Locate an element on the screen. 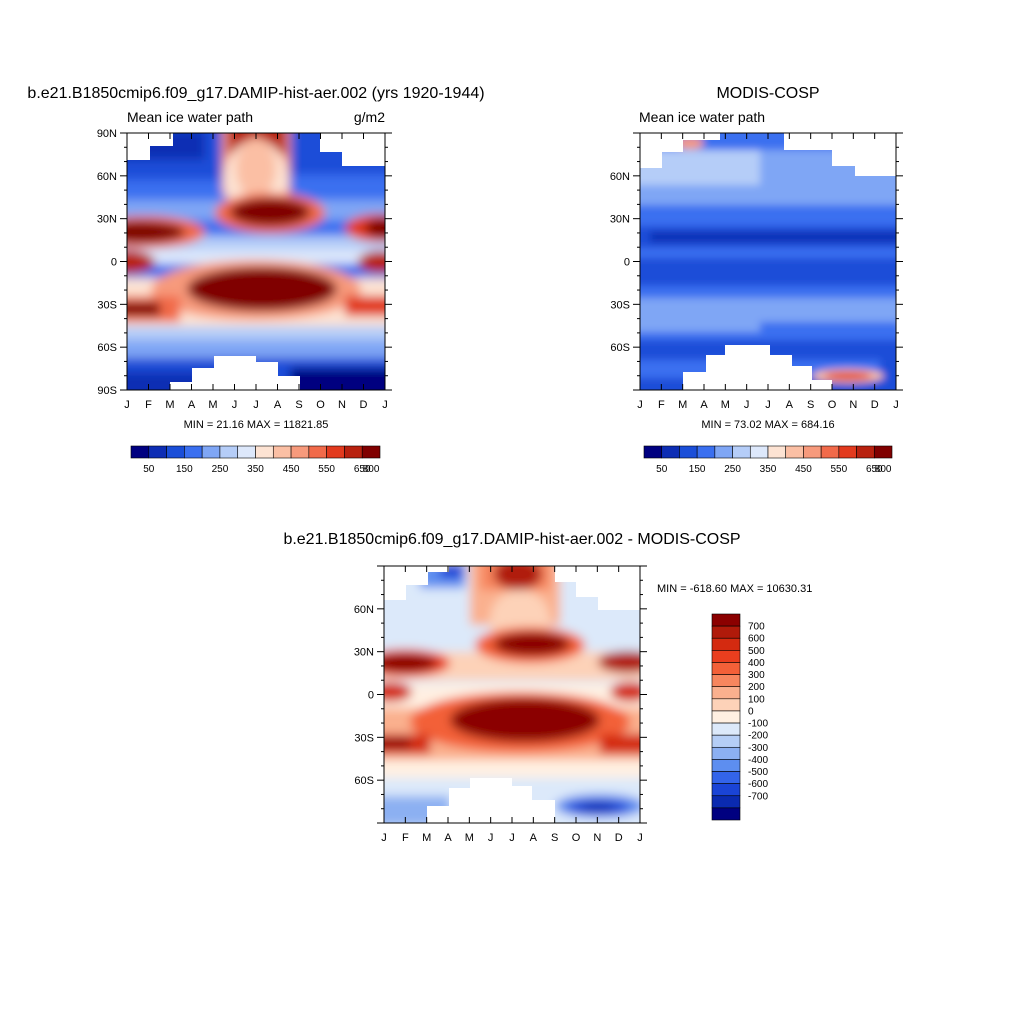  colorbar-label: 100 is located at coordinates (756, 699).